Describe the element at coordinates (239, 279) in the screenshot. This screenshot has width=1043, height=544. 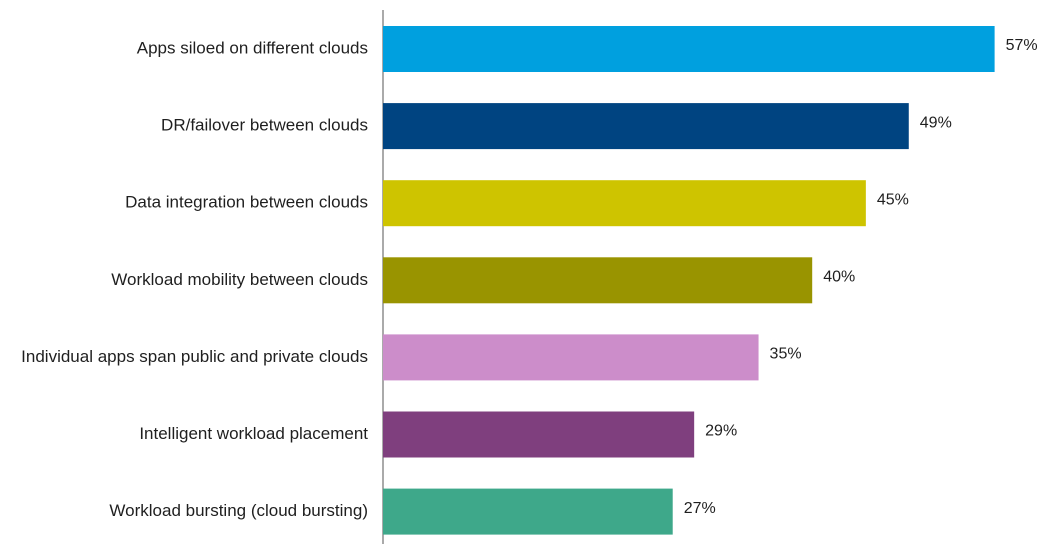
I see `category-label: Workload mobility between clouds` at that location.